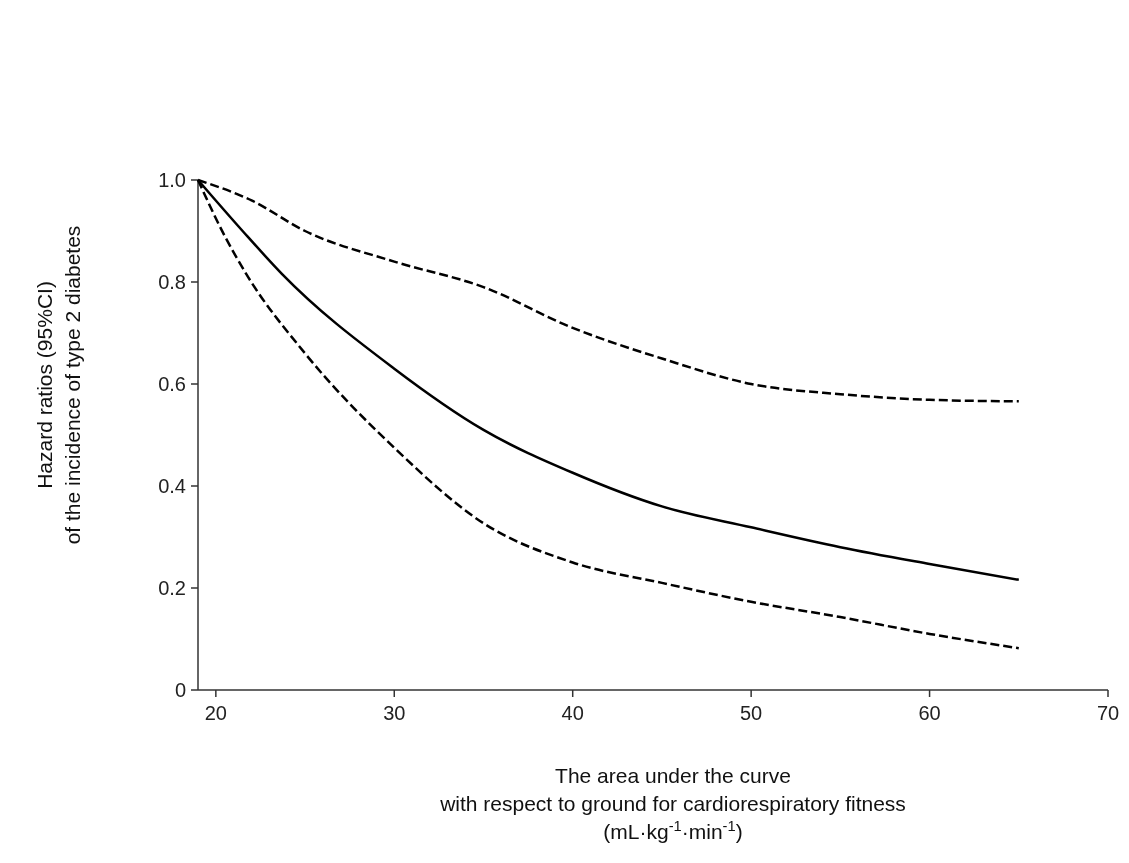 This screenshot has width=1129, height=863. What do you see at coordinates (1108, 713) in the screenshot?
I see `x-tick-label: 70` at bounding box center [1108, 713].